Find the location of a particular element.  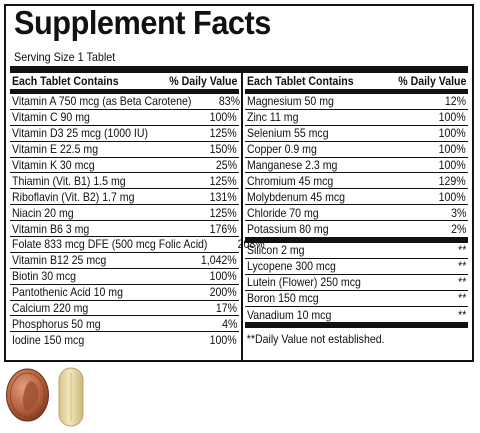

nutrient-row: Vitamin C 90 mg 100% is located at coordinates (124, 118).